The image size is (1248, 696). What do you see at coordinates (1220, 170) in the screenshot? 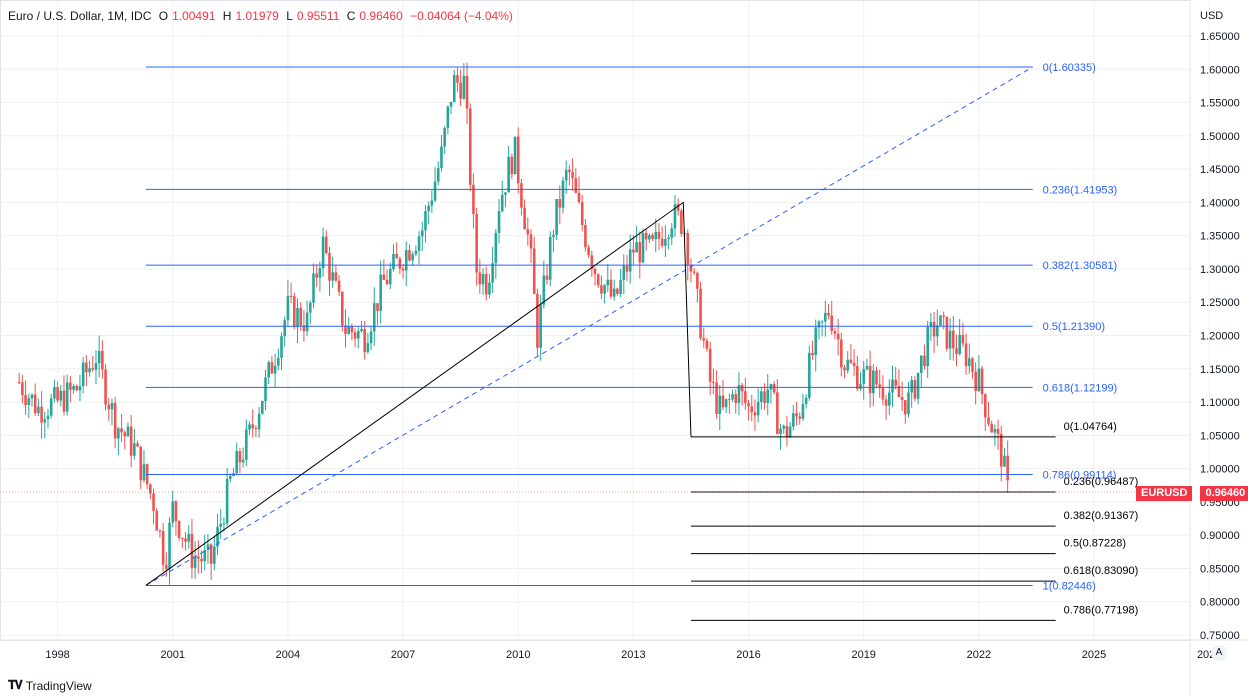
I see `y-tick-label: 1.45000` at bounding box center [1220, 170].